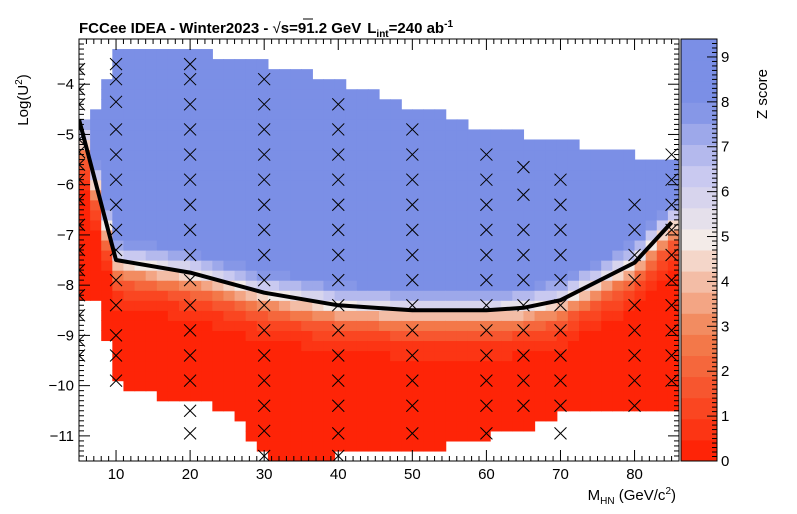 This screenshot has width=797, height=514. Describe the element at coordinates (725, 237) in the screenshot. I see `color-scale-label: 5` at that location.